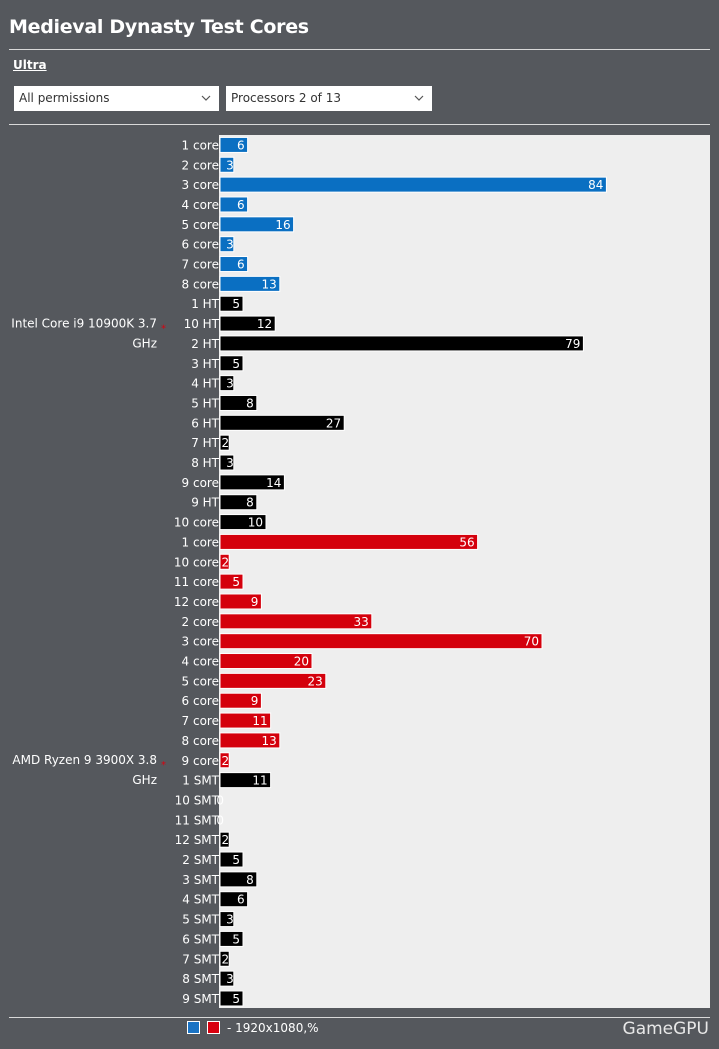 The height and width of the screenshot is (1049, 719). Describe the element at coordinates (259, 781) in the screenshot. I see `value-label: 11` at that location.